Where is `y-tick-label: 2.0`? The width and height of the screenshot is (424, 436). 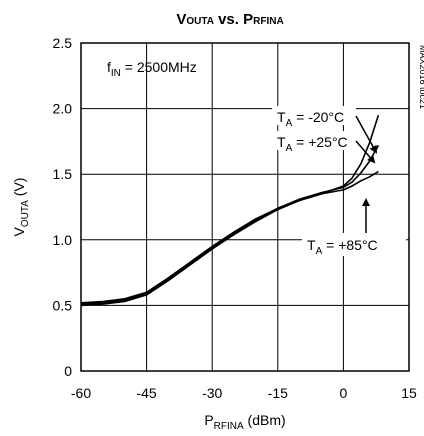 y-tick-label: 2.0 is located at coordinates (63, 109).